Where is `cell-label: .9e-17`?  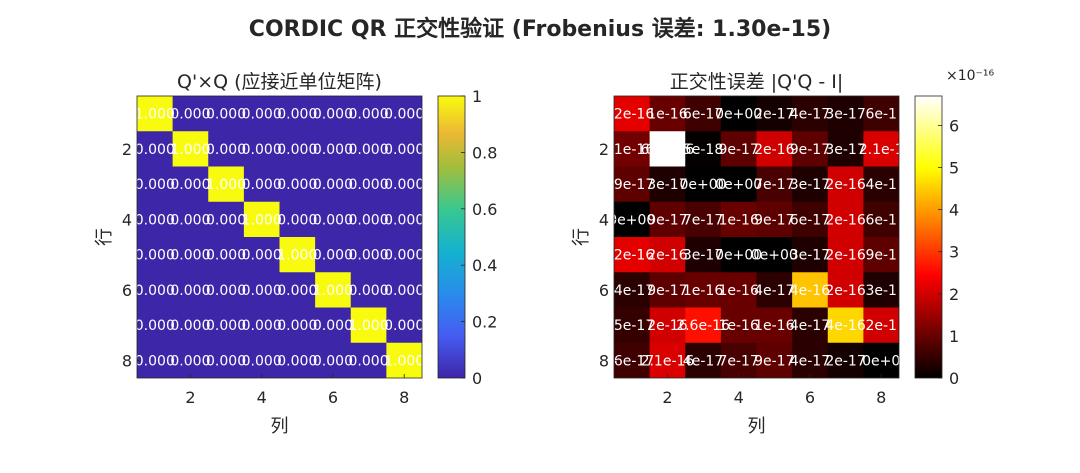 cell-label: .9e-17 is located at coordinates (631, 185).